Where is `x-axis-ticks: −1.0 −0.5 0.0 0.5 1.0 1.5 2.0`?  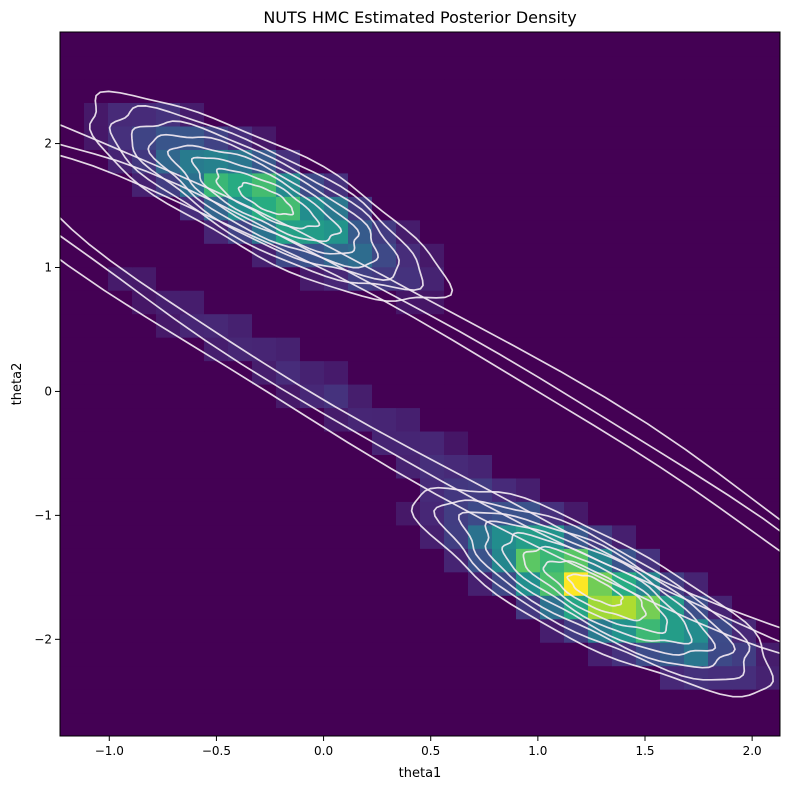
x-axis-ticks: −1.0 −0.5 0.0 0.5 1.0 1.5 2.0 is located at coordinates (428, 747).